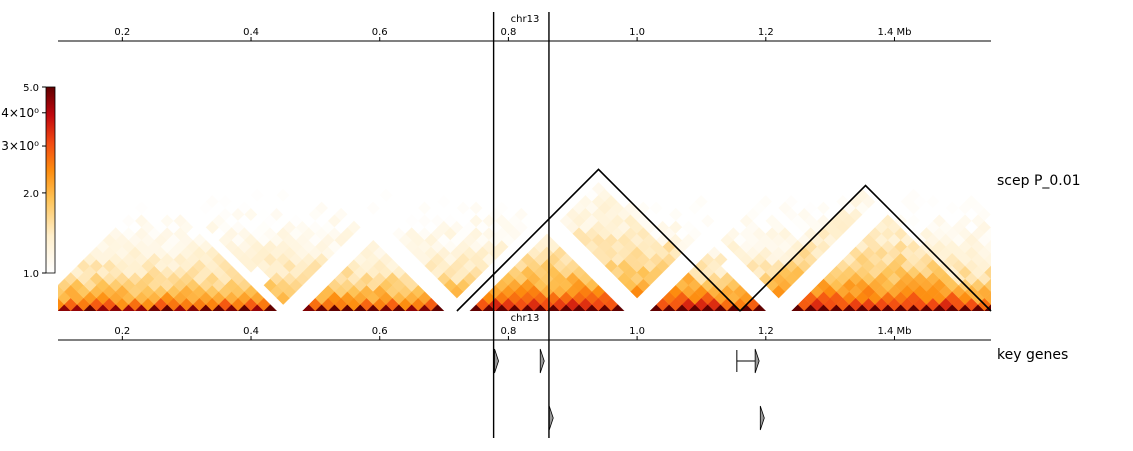 This screenshot has height=451, width=1133. I want to click on tad-triangle, so click(598, 240).